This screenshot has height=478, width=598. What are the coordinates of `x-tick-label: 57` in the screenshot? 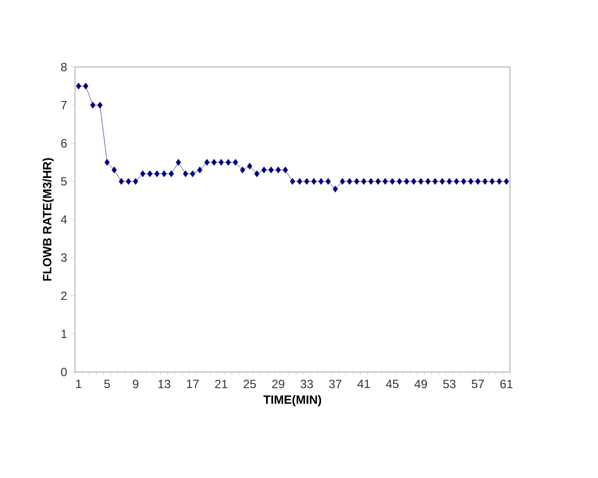 It's located at (478, 384).